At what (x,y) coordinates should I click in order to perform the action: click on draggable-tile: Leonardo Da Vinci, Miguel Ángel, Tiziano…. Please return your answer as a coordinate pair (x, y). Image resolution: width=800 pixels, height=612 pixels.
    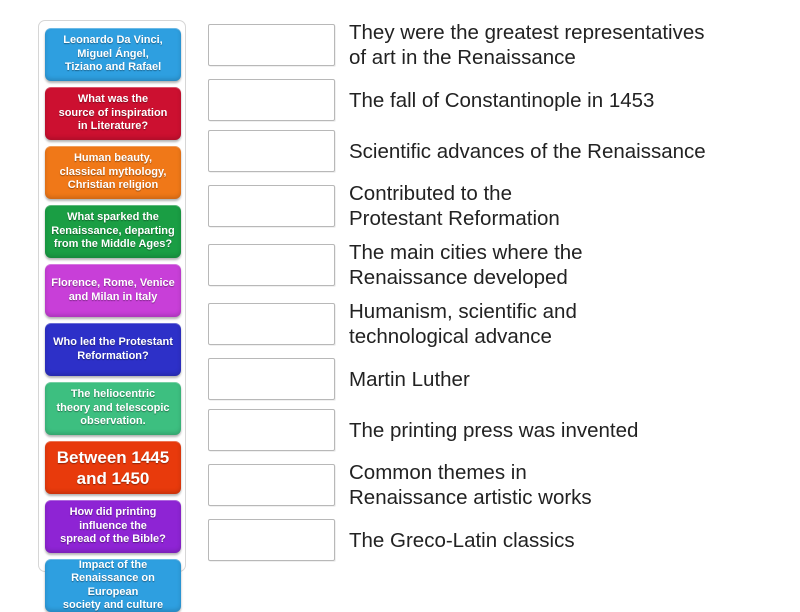
    Looking at the image, I should click on (113, 54).